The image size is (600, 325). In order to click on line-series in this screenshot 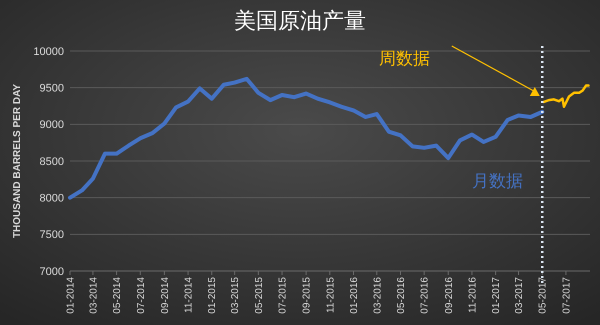, I will do `click(566, 96)`.